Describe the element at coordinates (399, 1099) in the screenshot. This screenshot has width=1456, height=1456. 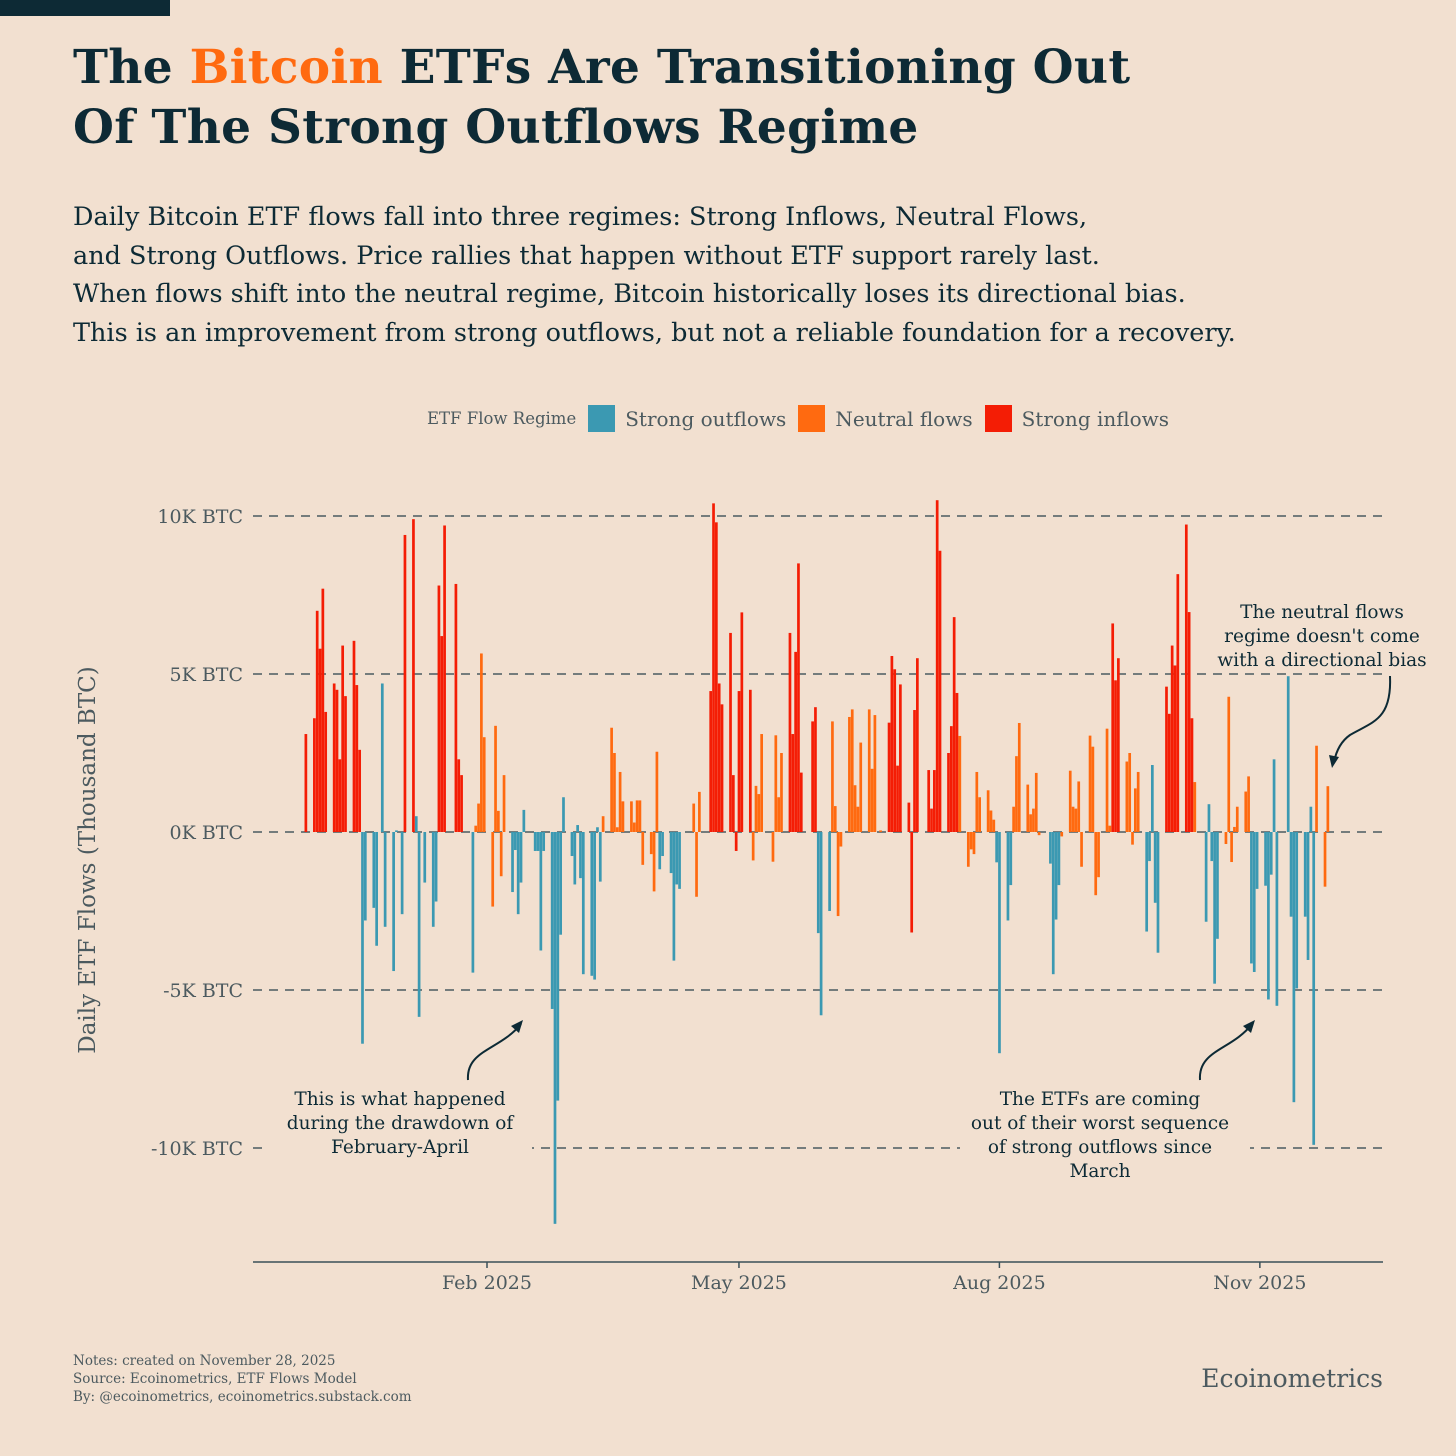
I see `annotation-line: This is what happened` at that location.